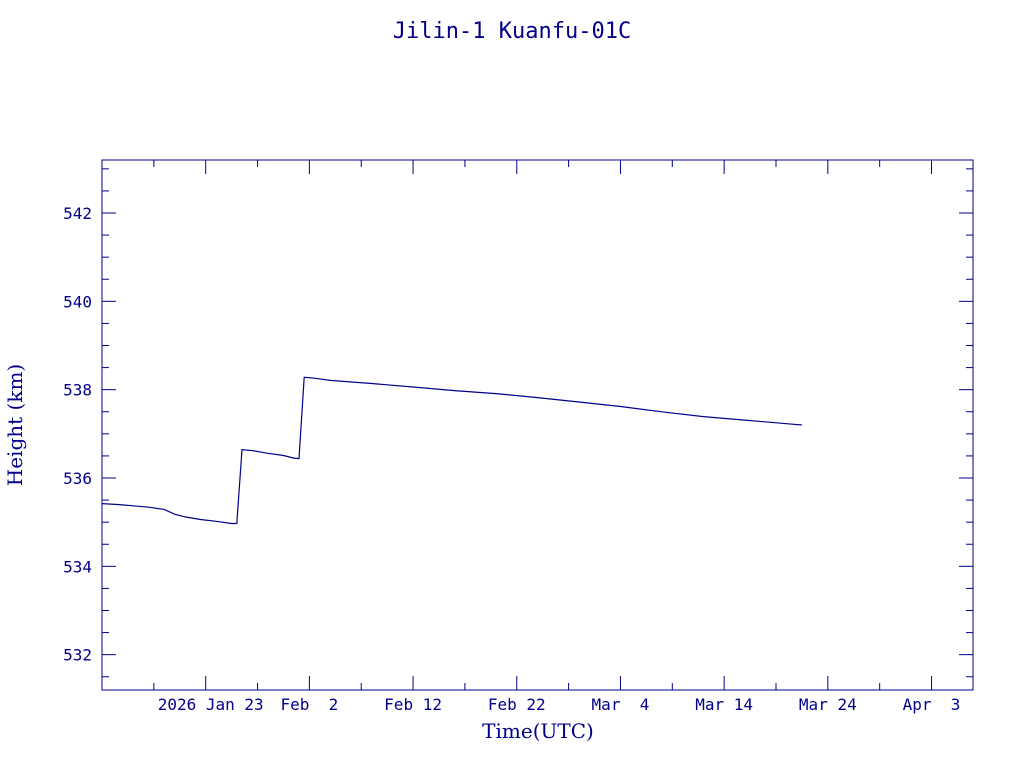  What do you see at coordinates (828, 704) in the screenshot?
I see `x-tick-label: Mar 24` at bounding box center [828, 704].